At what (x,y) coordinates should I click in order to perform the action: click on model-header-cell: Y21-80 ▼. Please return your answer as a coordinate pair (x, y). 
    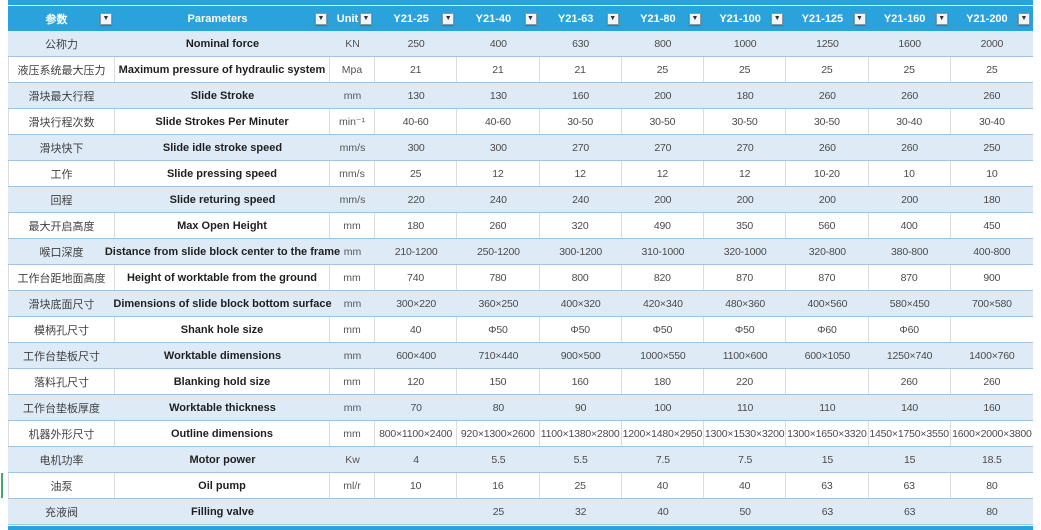
    Looking at the image, I should click on (663, 18).